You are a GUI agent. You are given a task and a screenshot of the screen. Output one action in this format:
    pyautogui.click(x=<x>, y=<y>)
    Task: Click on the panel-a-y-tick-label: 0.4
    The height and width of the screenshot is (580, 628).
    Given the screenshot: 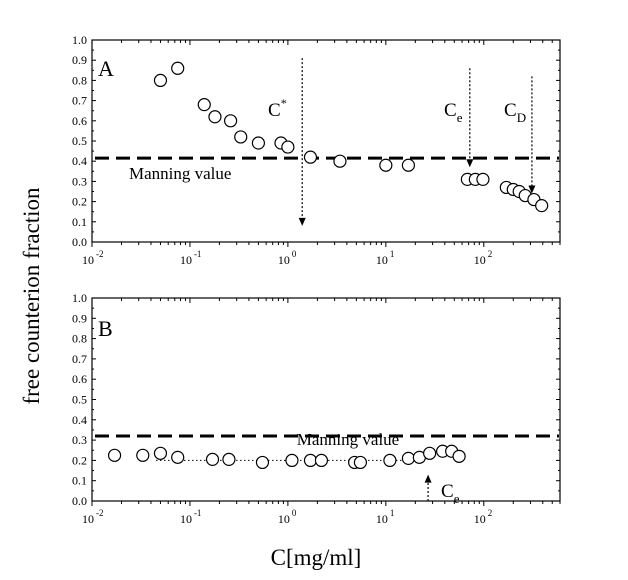 What is the action you would take?
    pyautogui.click(x=79, y=161)
    